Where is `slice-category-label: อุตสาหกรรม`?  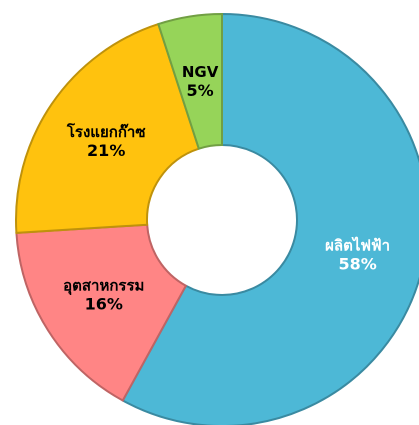 slice-category-label: อุตสาหกรรม is located at coordinates (103, 286).